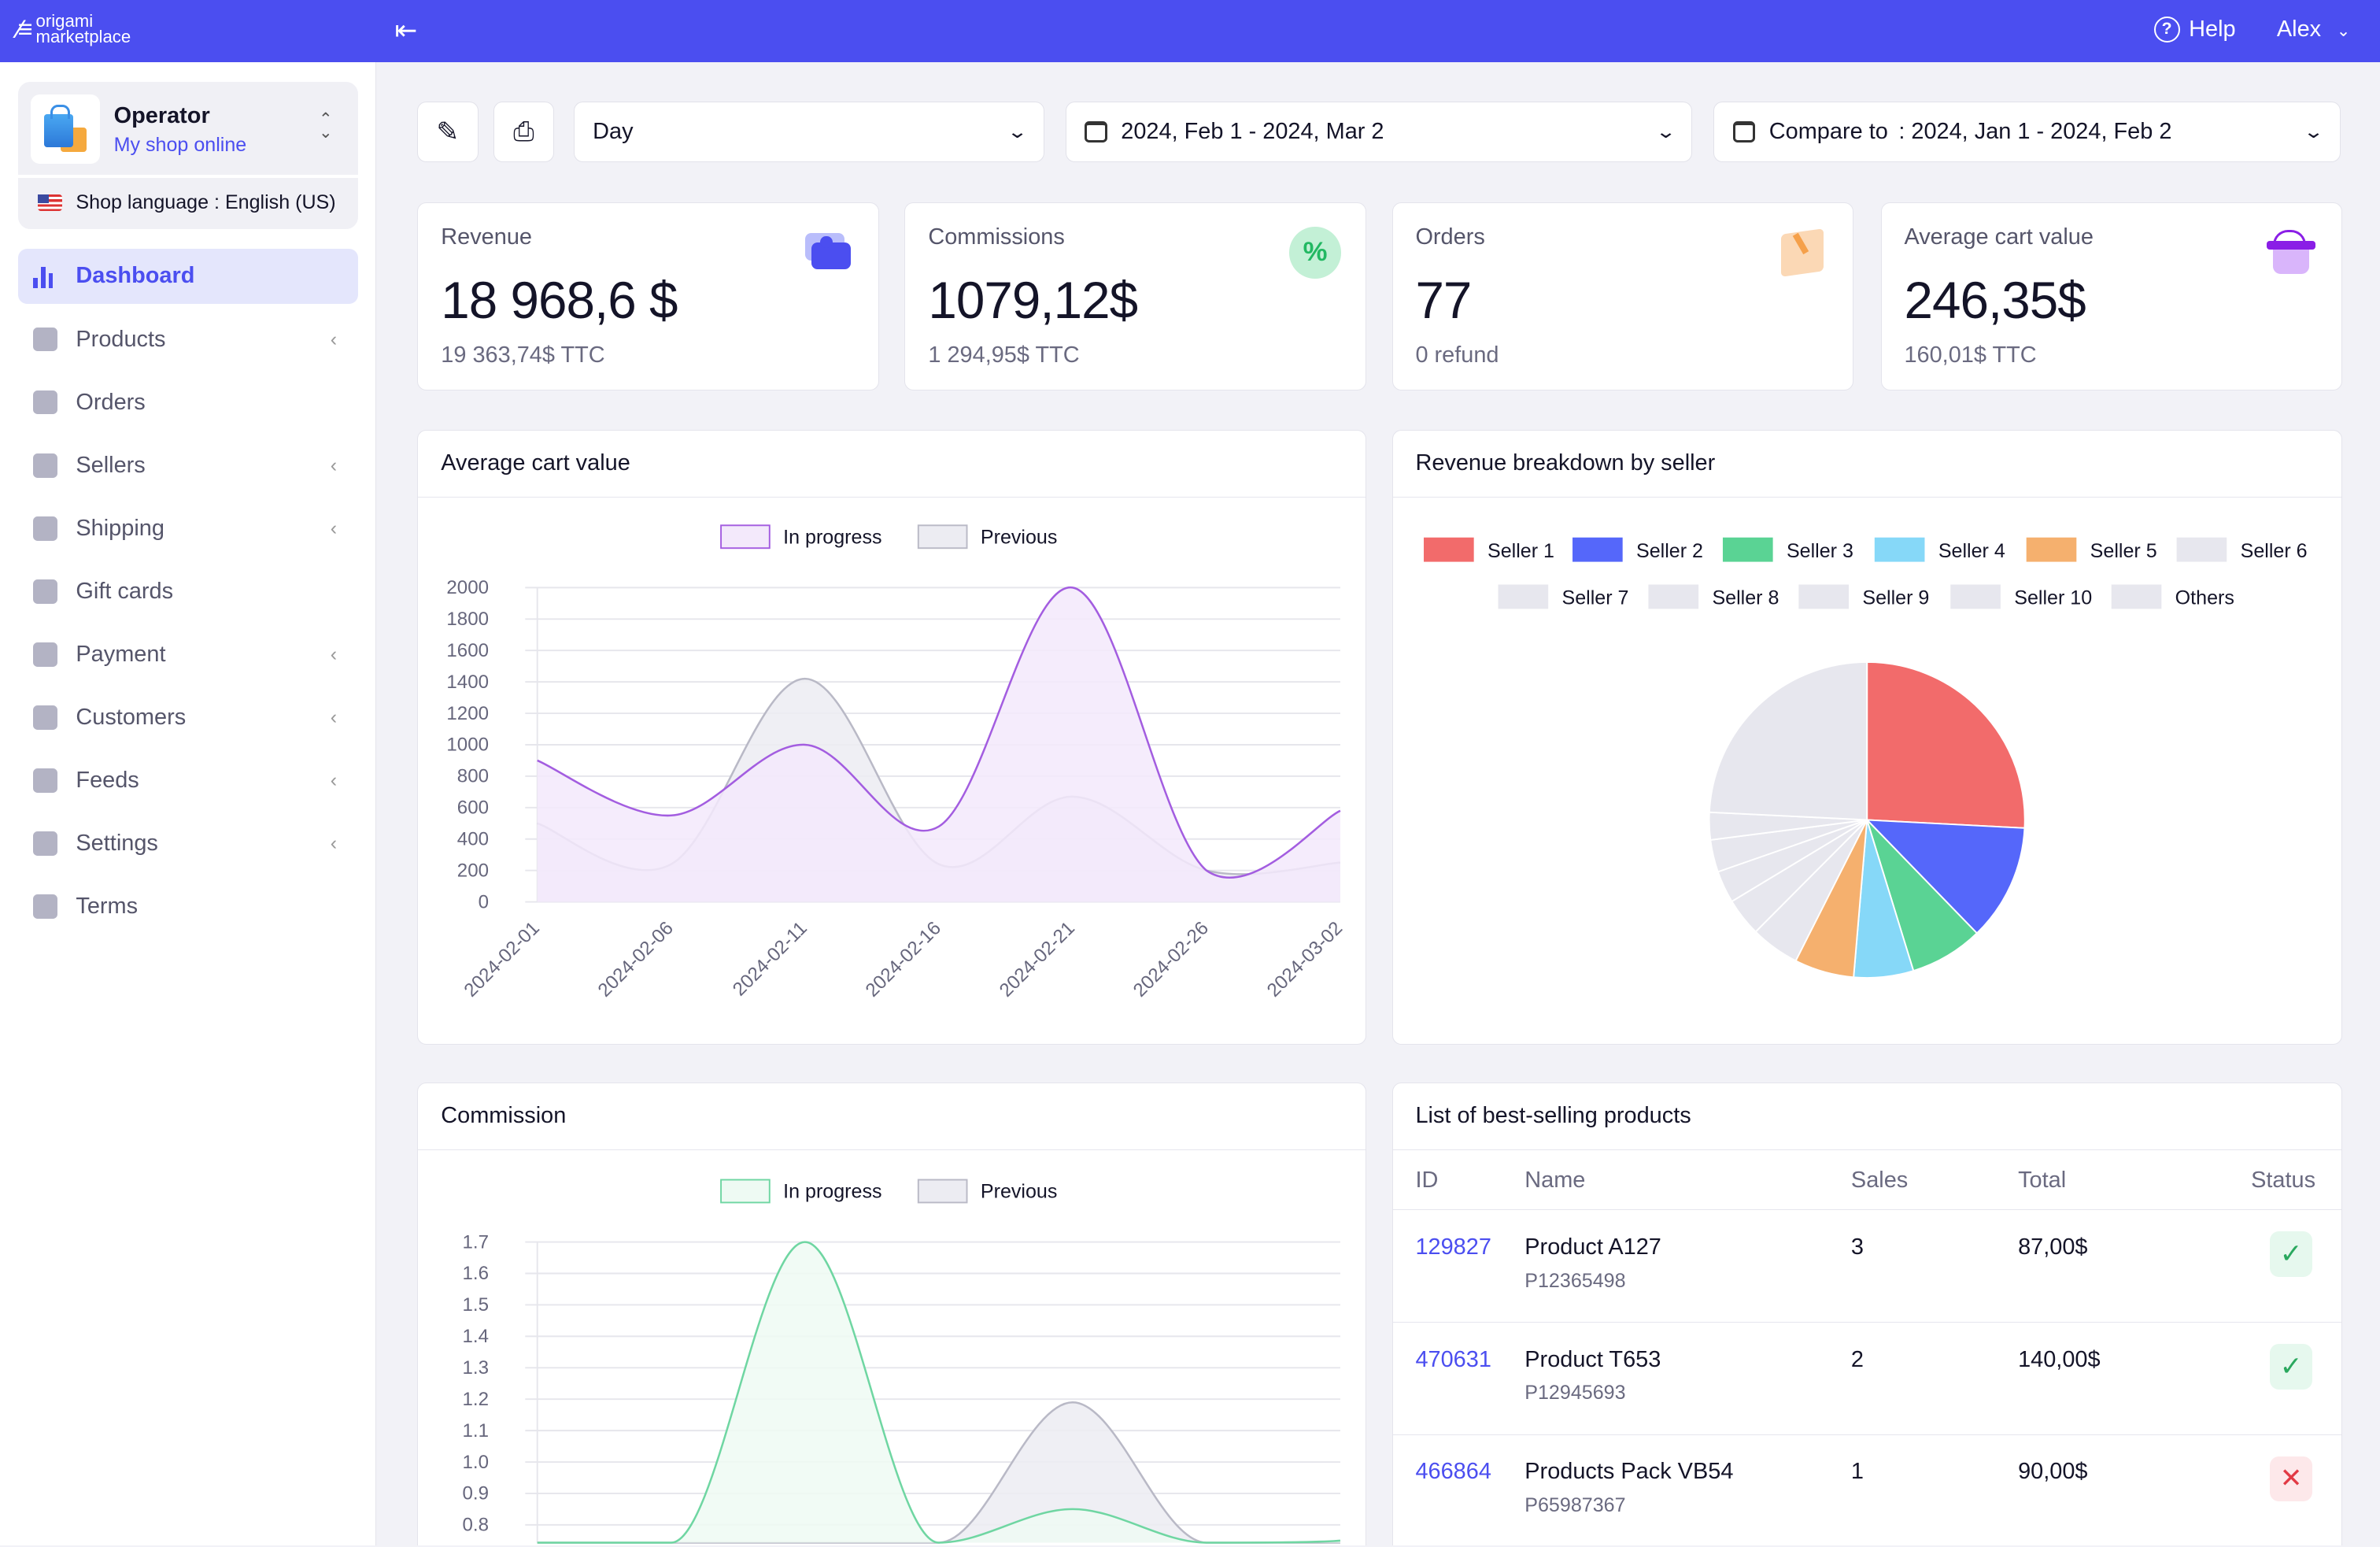  Describe the element at coordinates (1252, 132) in the screenshot. I see `date-range-value: 2024, Feb 1 - 2024, Mar 2` at that location.